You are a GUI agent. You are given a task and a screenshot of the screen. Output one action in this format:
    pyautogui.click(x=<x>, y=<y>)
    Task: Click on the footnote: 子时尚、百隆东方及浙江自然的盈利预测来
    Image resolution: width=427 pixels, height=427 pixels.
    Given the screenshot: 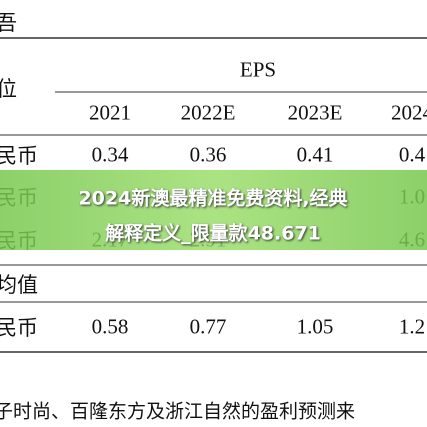 What is the action you would take?
    pyautogui.click(x=178, y=412)
    